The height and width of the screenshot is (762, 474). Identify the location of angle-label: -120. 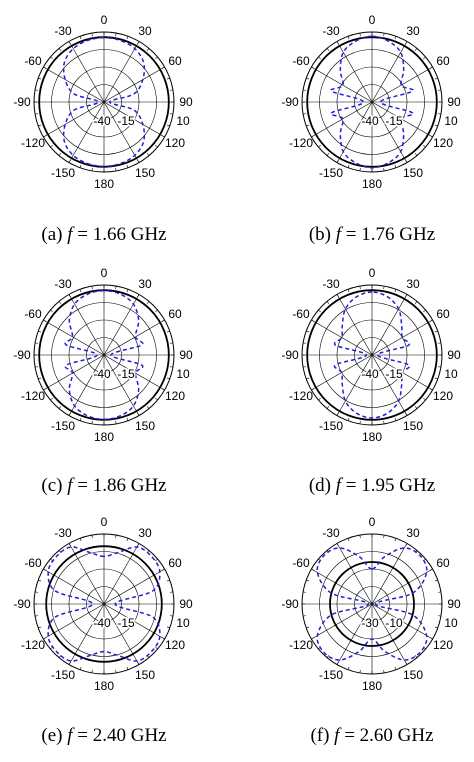
(301, 143).